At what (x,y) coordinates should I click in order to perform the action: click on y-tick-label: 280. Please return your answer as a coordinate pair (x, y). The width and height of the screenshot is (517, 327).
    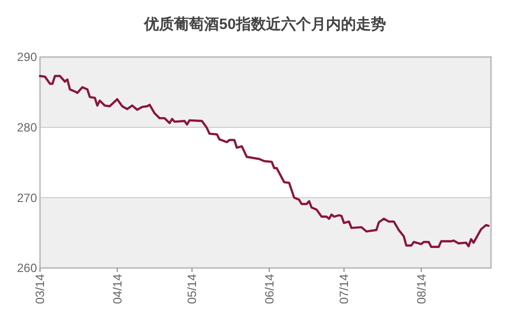
    Looking at the image, I should click on (27, 127).